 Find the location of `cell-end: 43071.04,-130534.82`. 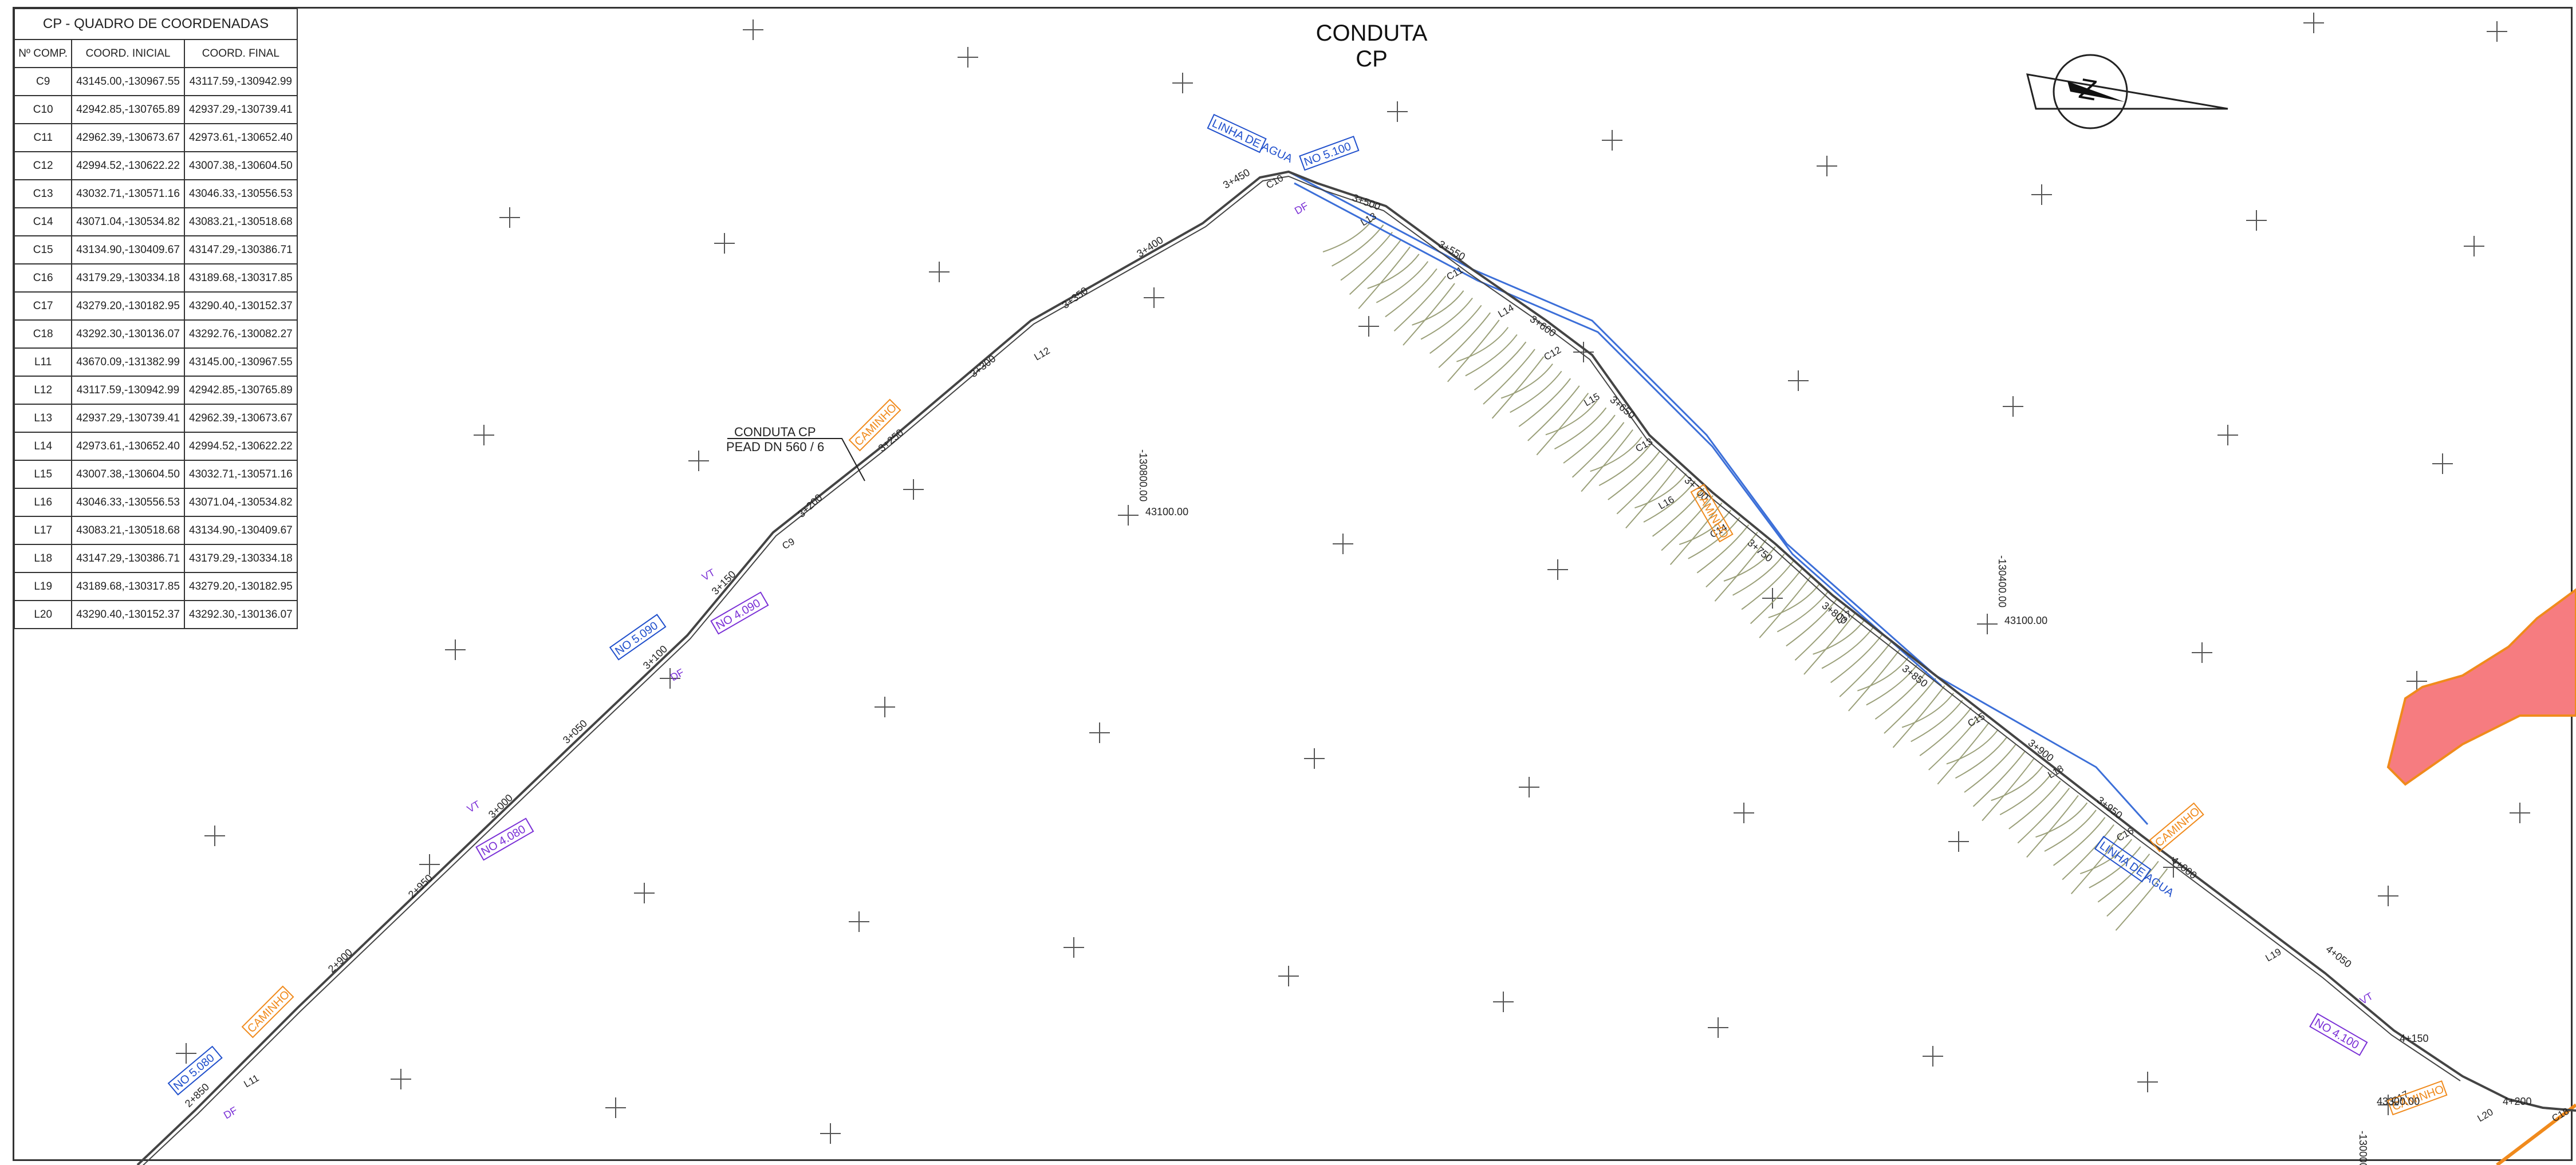

cell-end: 43071.04,-130534.82 is located at coordinates (240, 502).